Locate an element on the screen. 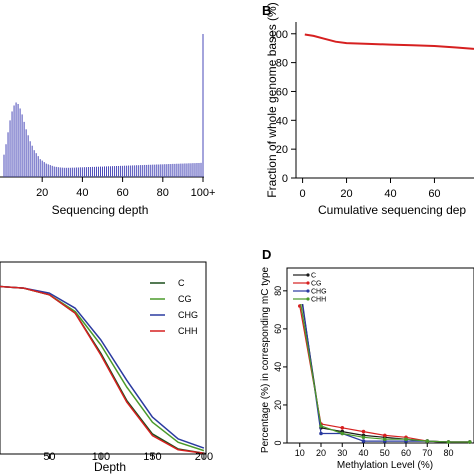 This screenshot has height=474, width=474. panel-d-label: D is located at coordinates (266, 254).